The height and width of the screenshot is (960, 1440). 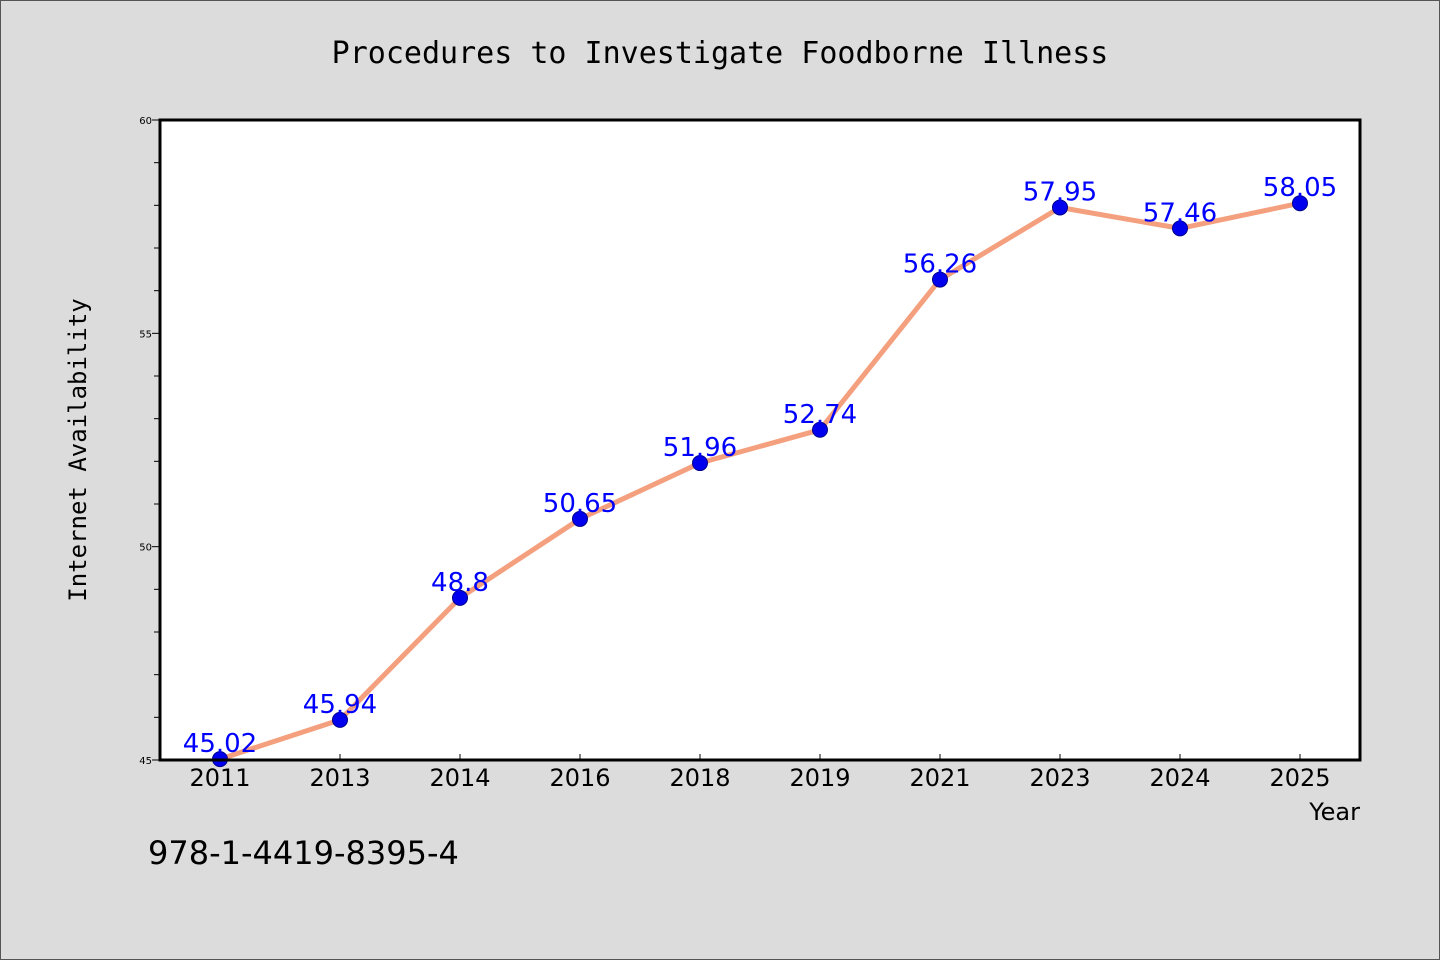 What do you see at coordinates (820, 415) in the screenshot?
I see `data-label: 52.74` at bounding box center [820, 415].